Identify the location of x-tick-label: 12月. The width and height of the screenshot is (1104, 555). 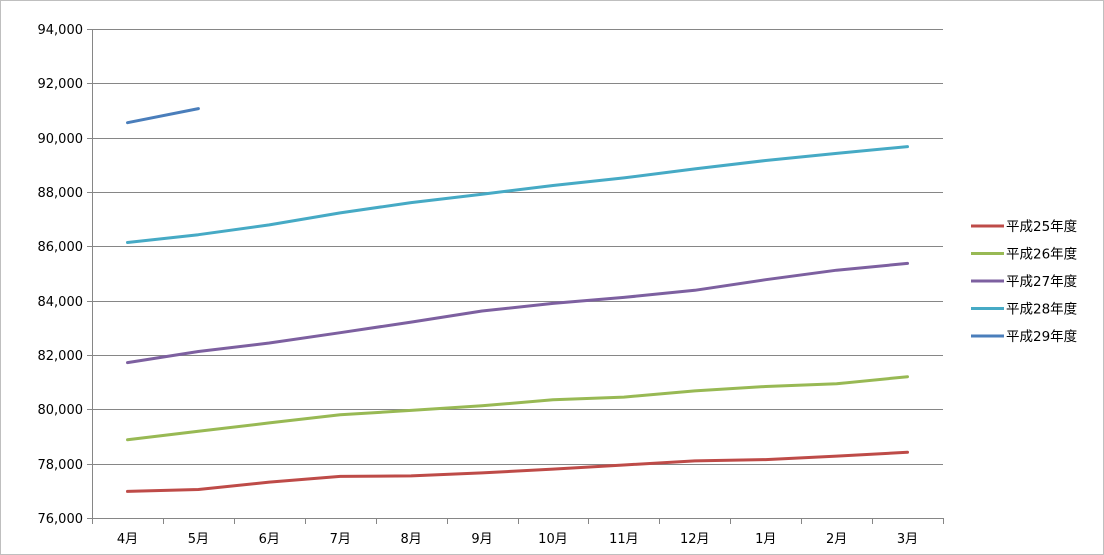
(695, 539).